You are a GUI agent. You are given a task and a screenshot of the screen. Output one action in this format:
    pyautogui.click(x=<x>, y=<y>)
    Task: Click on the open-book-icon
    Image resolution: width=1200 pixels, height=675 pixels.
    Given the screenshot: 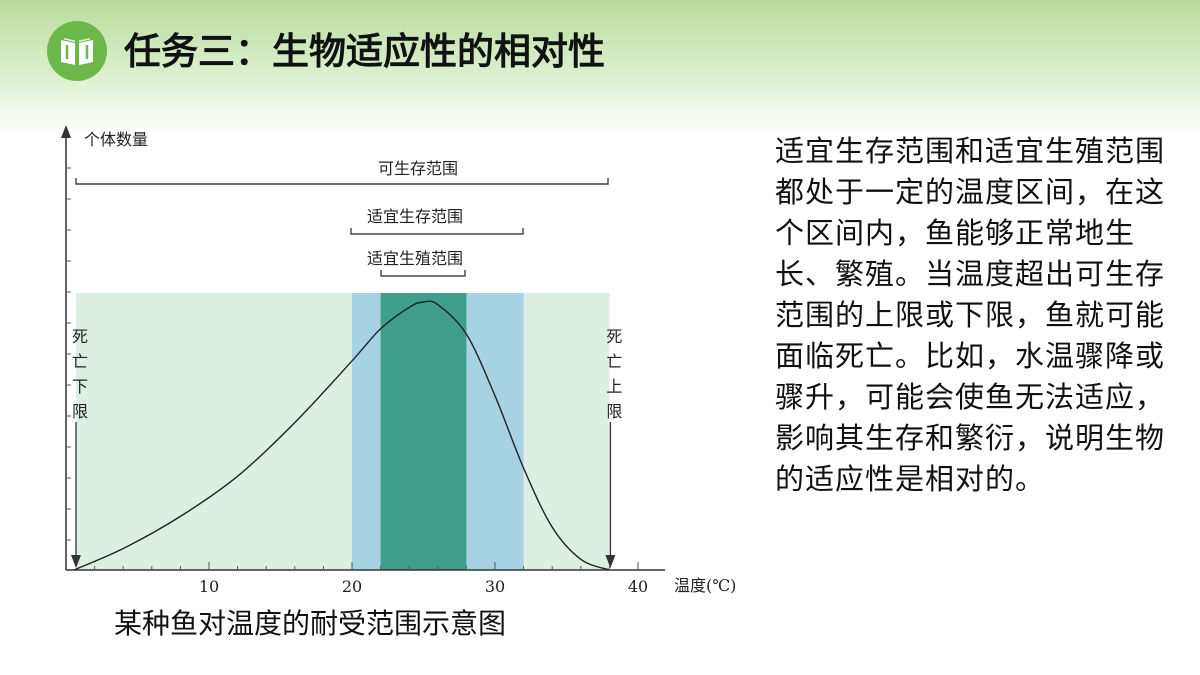 What is the action you would take?
    pyautogui.click(x=77, y=51)
    